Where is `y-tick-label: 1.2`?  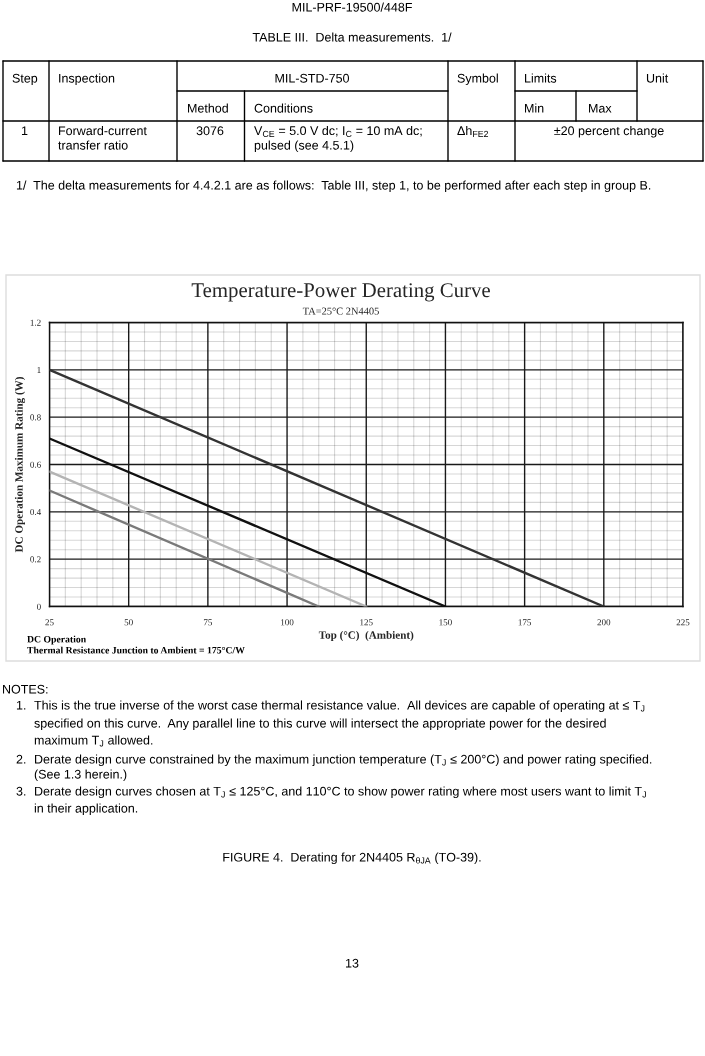
y-tick-label: 1.2 is located at coordinates (35, 322).